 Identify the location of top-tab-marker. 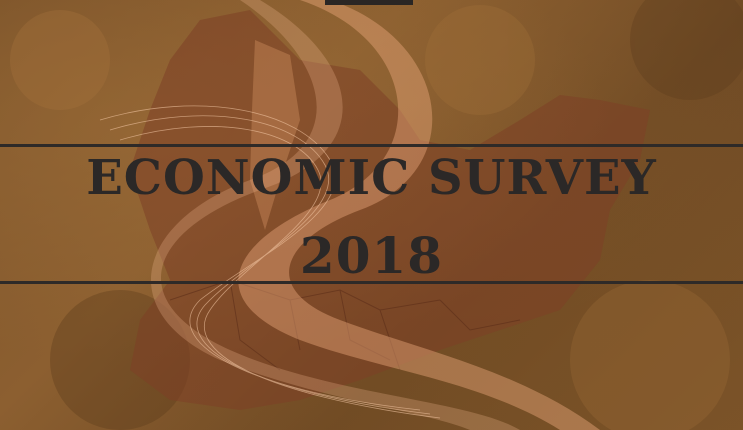
(369, 2).